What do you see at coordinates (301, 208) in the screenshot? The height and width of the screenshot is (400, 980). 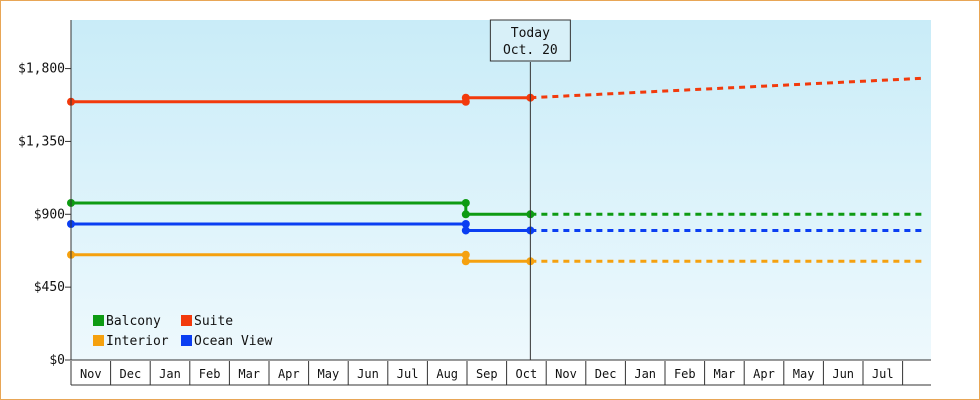 I see `series-line` at bounding box center [301, 208].